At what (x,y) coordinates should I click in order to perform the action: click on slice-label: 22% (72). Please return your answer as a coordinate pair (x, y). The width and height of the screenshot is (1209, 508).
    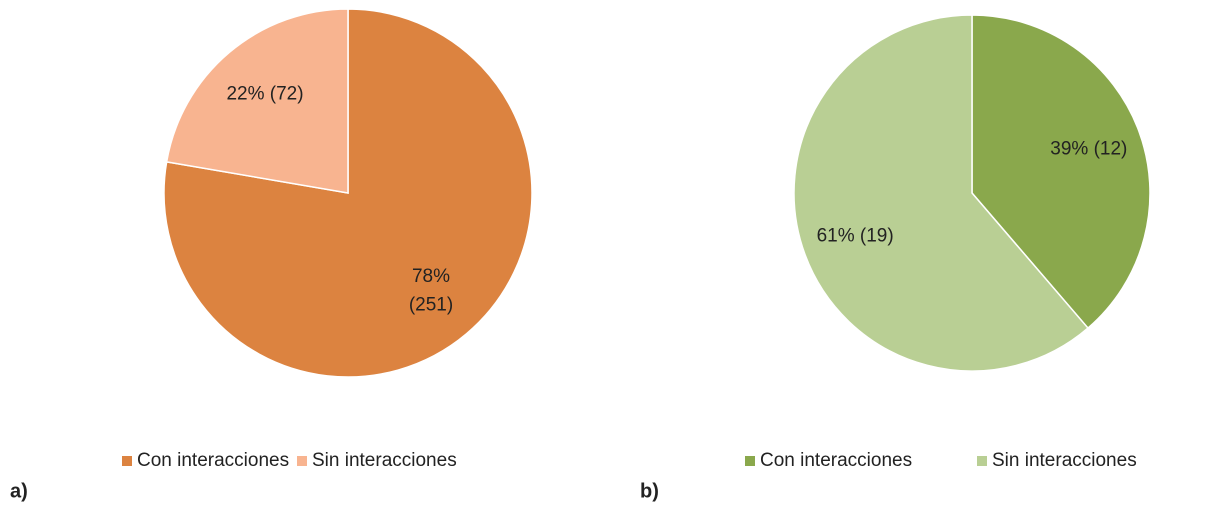
    Looking at the image, I should click on (264, 94).